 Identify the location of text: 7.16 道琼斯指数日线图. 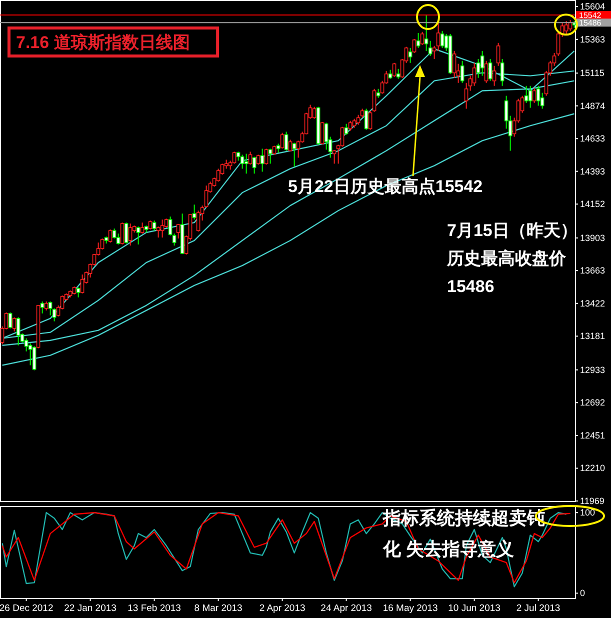
(103, 42).